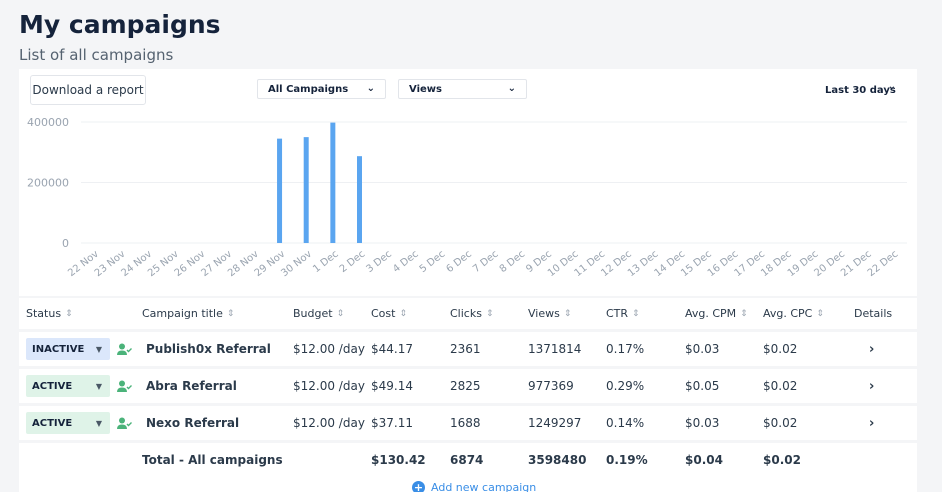 This screenshot has height=492, width=942. What do you see at coordinates (353, 262) in the screenshot?
I see `x-tick-label: 2 Dec` at bounding box center [353, 262].